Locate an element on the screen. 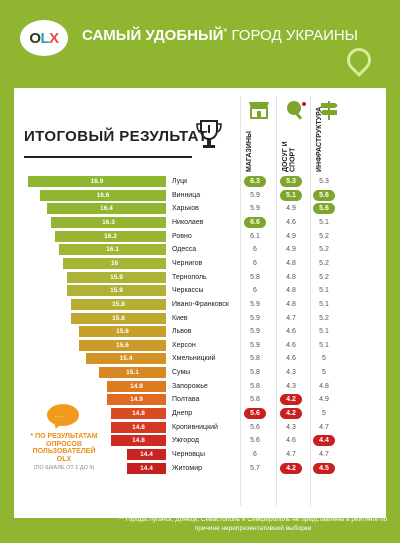 The height and width of the screenshot is (543, 400). shops-score: 6.1 is located at coordinates (255, 236).